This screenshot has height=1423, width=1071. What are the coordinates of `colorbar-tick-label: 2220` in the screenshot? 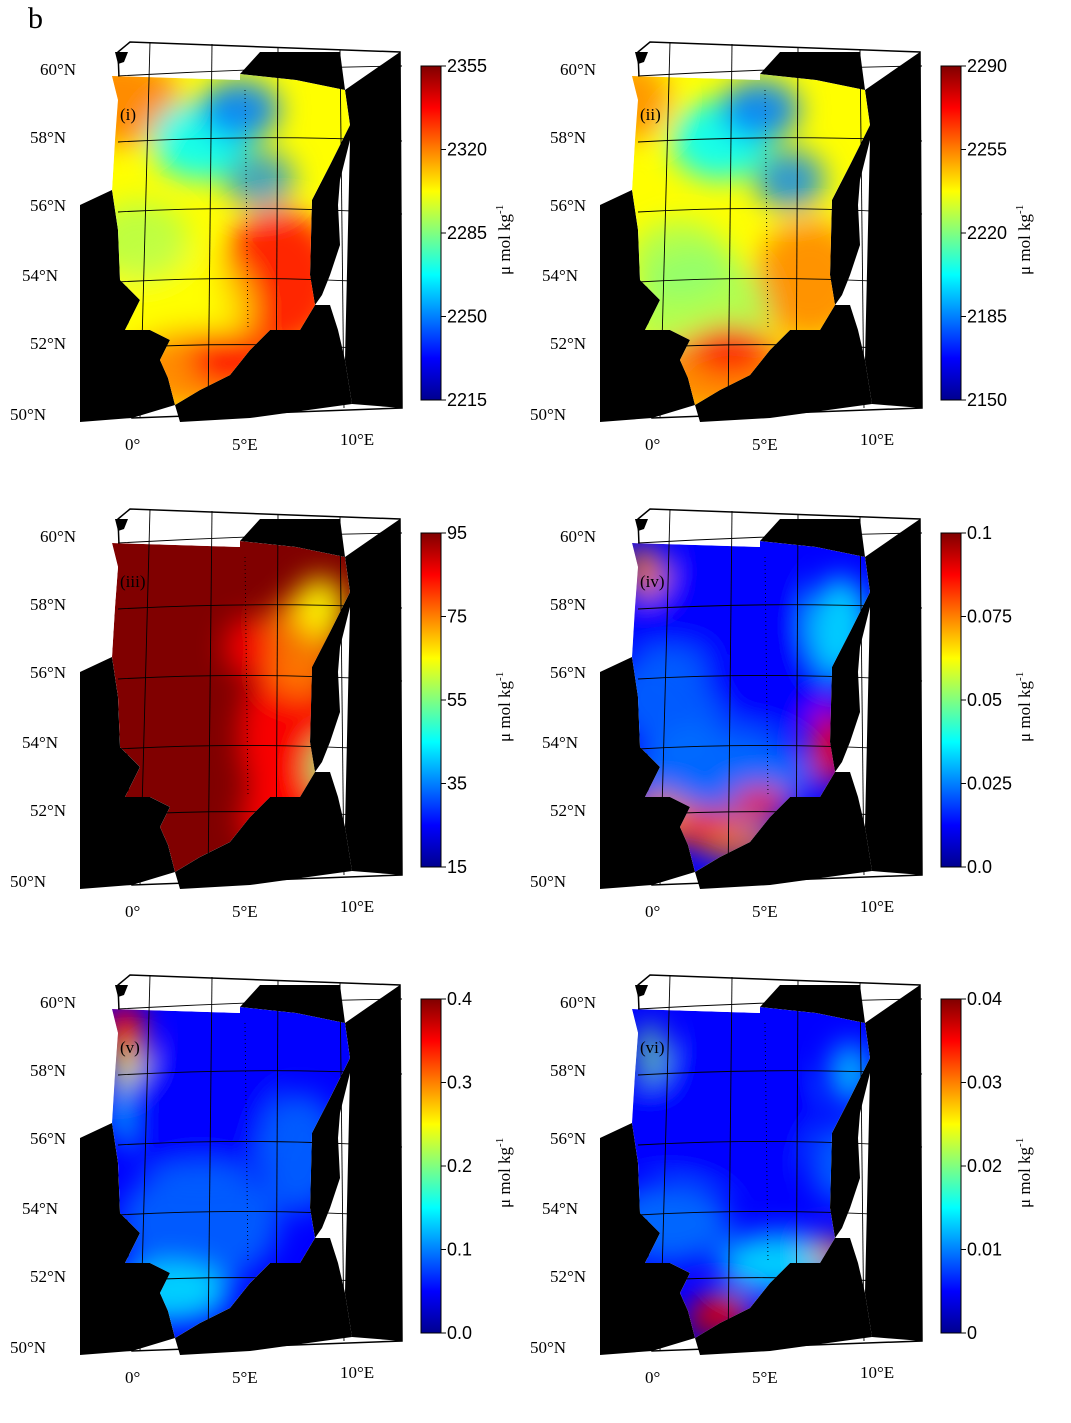 It's located at (987, 233).